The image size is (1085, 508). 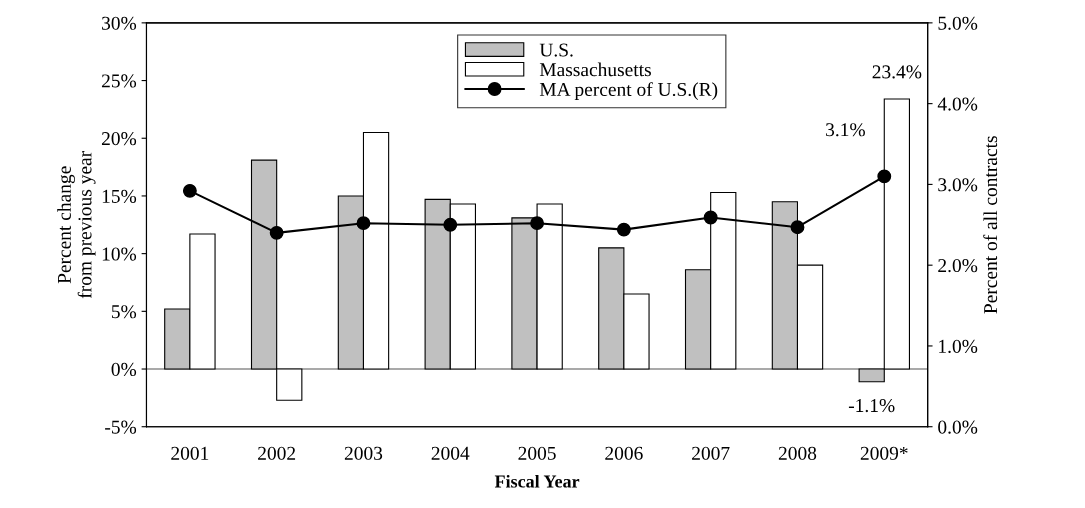 I want to click on y-tick-label: 10%, so click(x=119, y=254).